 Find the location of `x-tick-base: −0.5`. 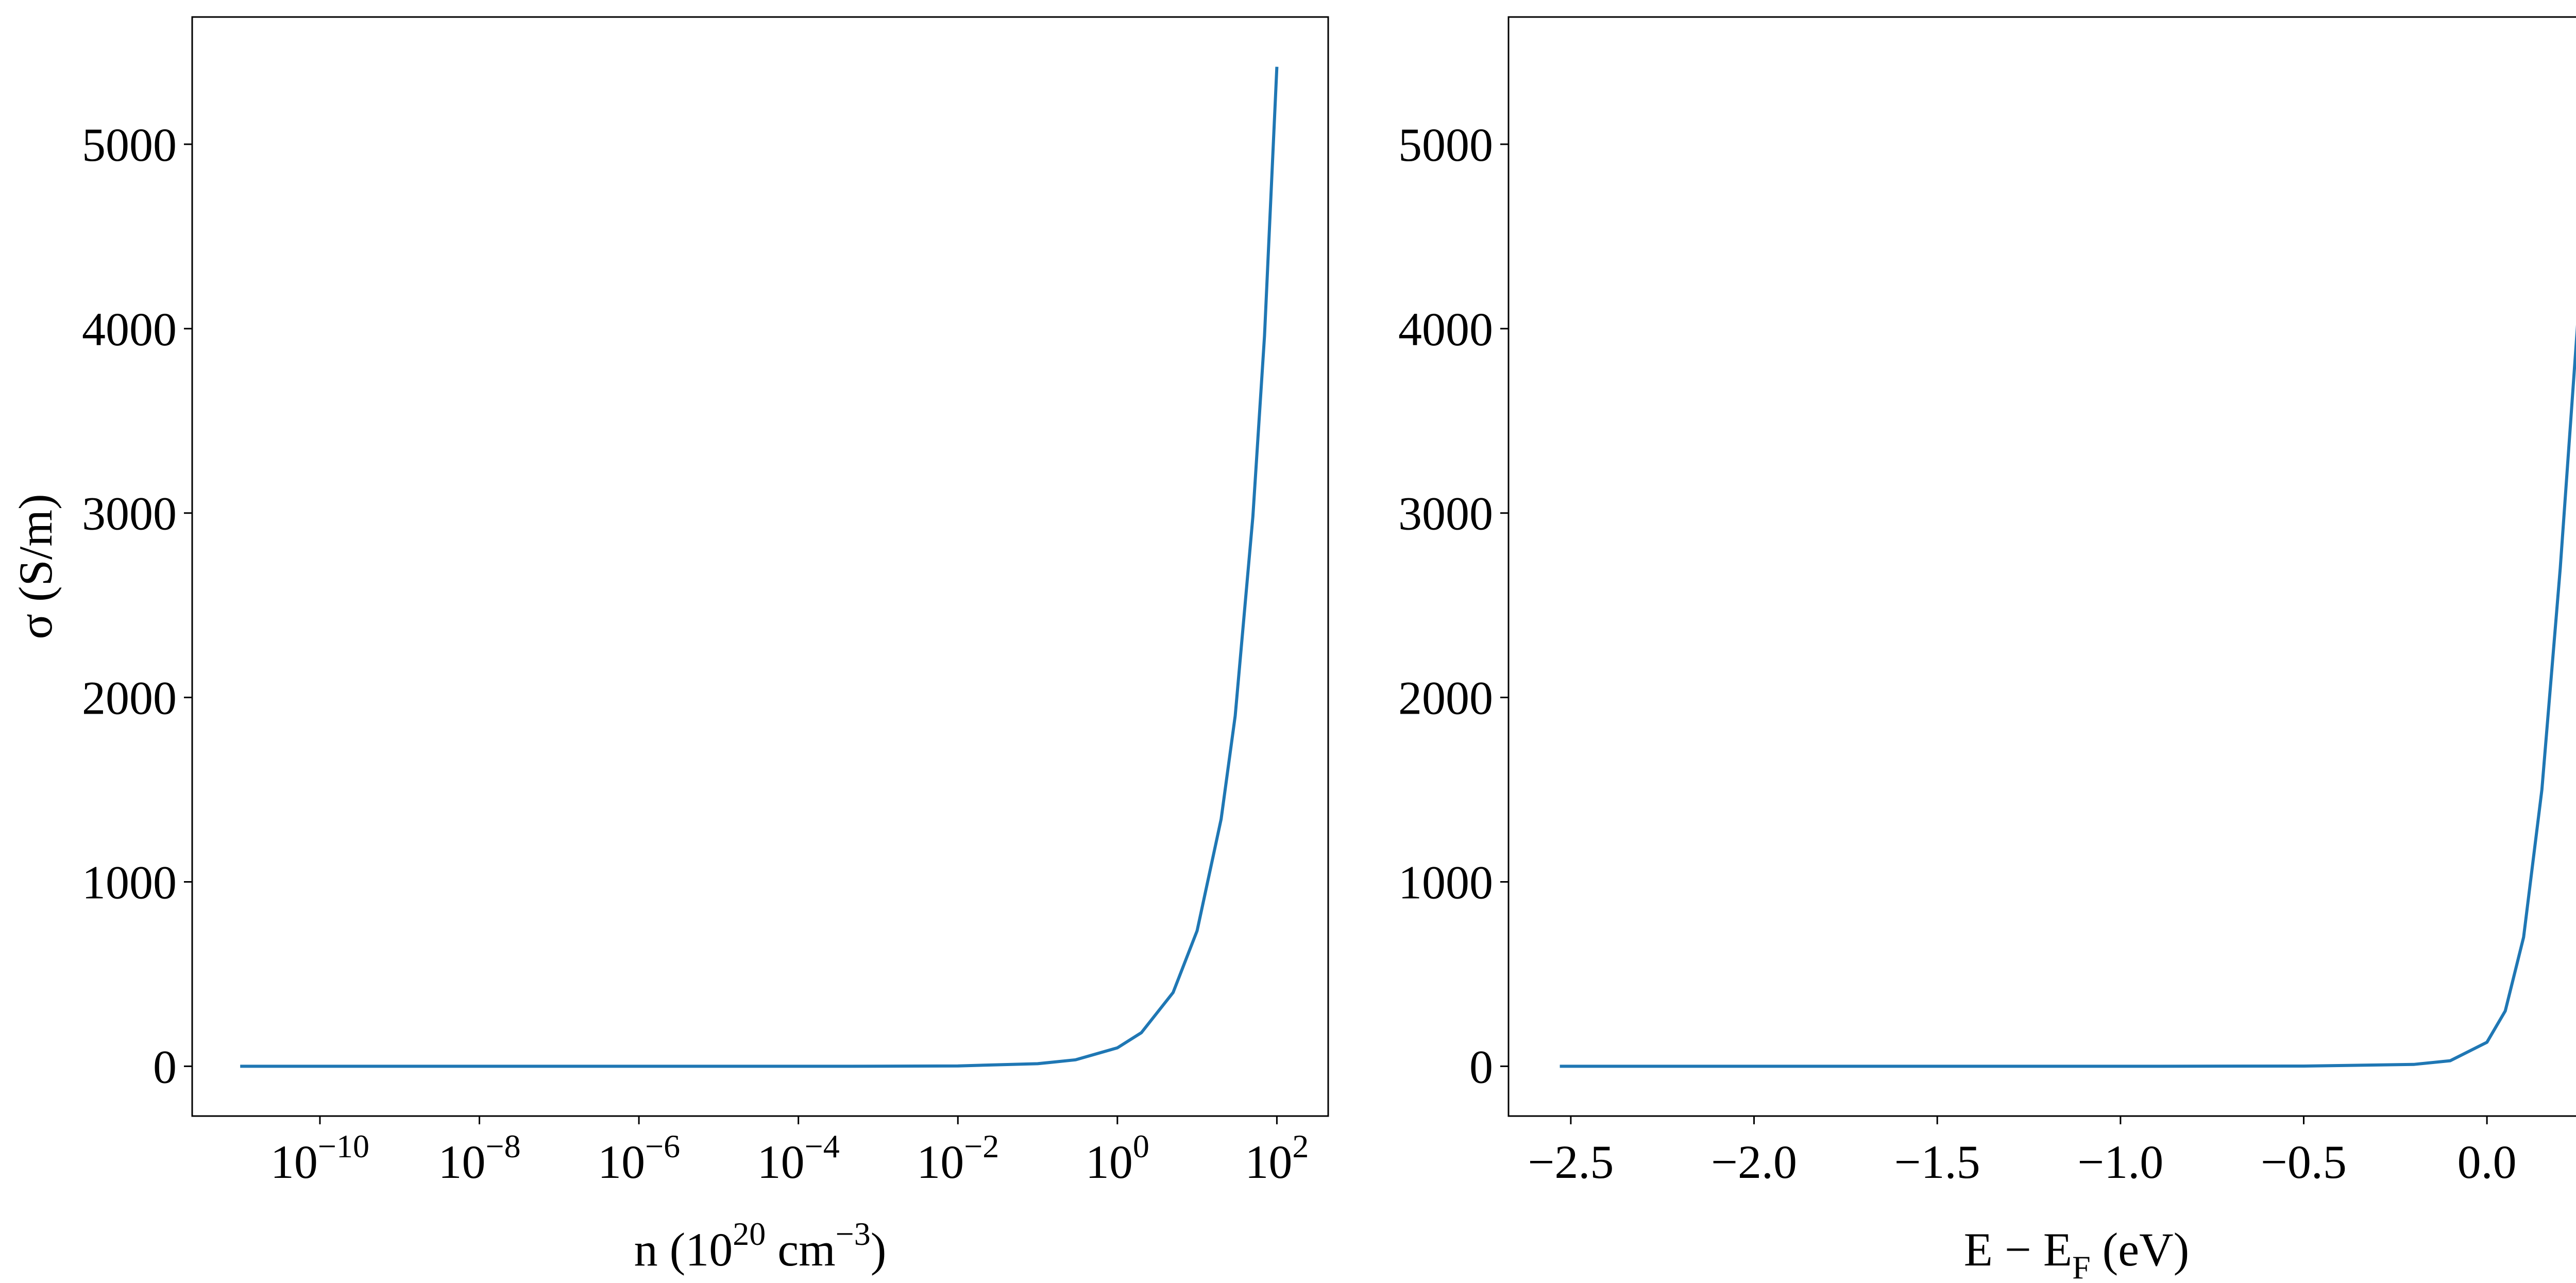

x-tick-base: −0.5 is located at coordinates (2304, 1162).